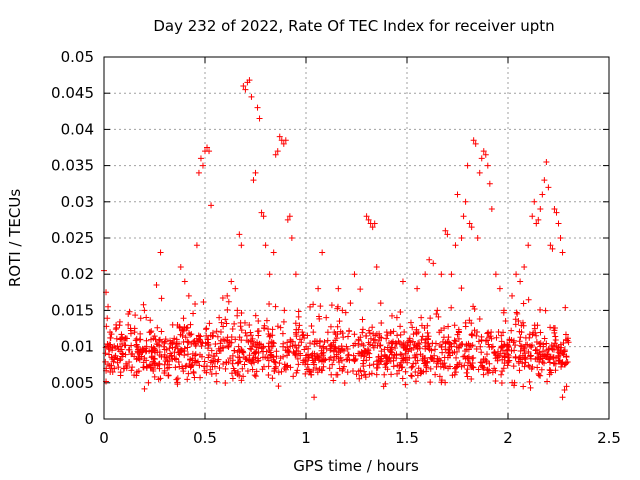 This screenshot has height=480, width=640. What do you see at coordinates (89, 419) in the screenshot?
I see `y-tick-label: 0` at bounding box center [89, 419].